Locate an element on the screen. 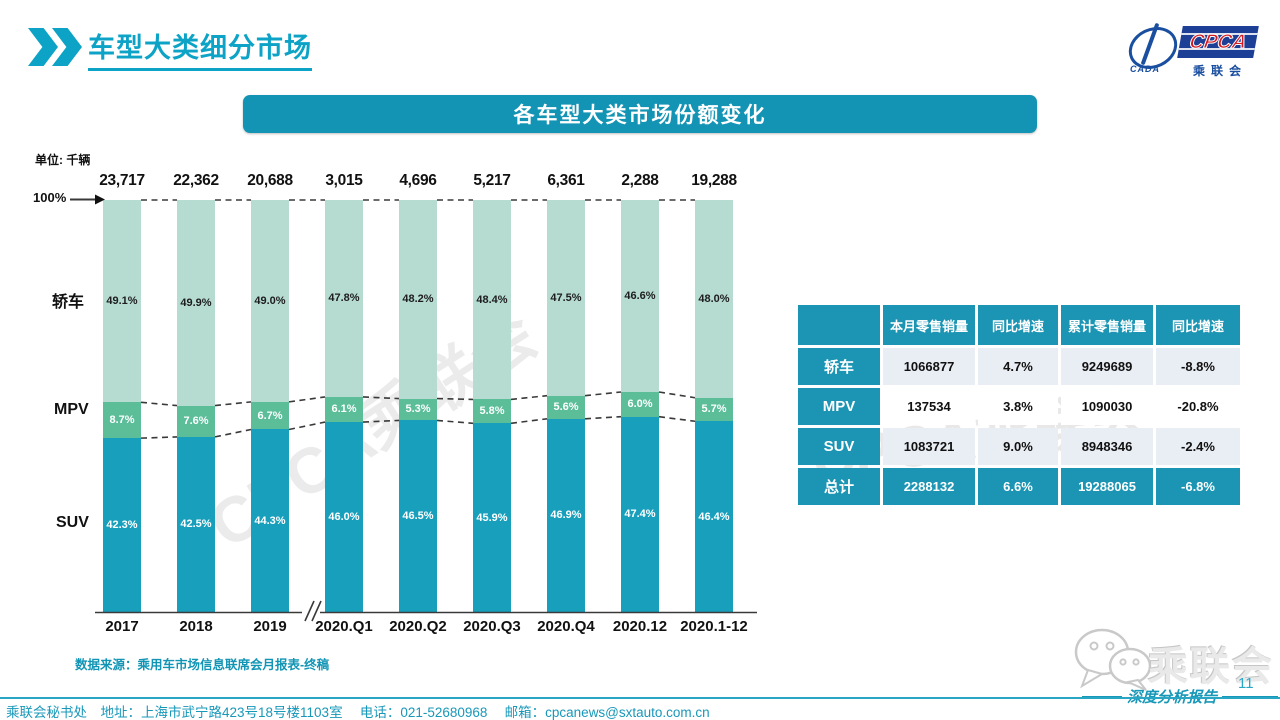 Image resolution: width=1280 pixels, height=720 pixels. x-axis-label: 2020.Q1 is located at coordinates (344, 626).